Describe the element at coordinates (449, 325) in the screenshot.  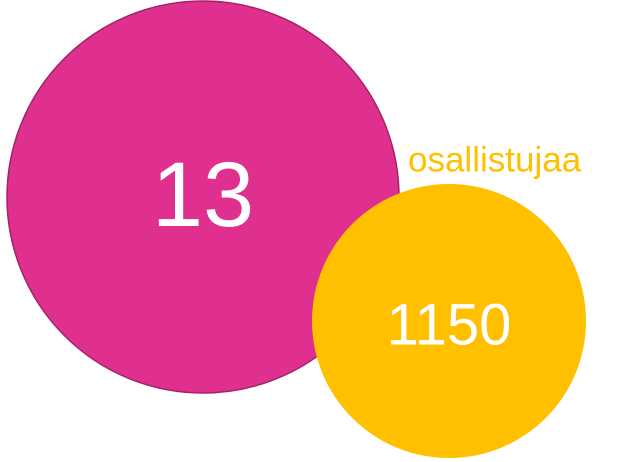
I see `count-participants: 1150` at that location.